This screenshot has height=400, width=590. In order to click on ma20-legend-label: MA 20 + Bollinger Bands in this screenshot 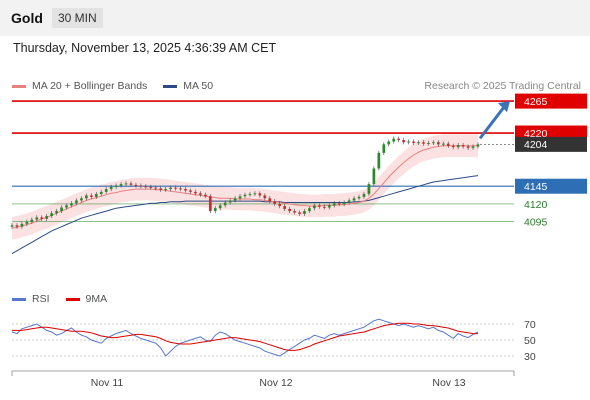, I will do `click(90, 86)`.